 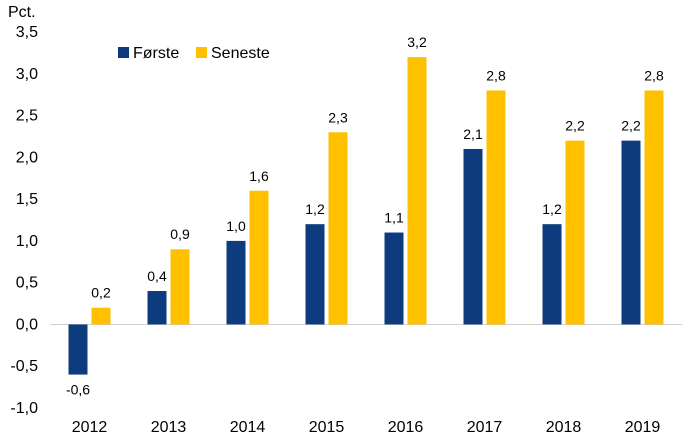 I want to click on bar-seneste-2019, so click(x=654, y=207).